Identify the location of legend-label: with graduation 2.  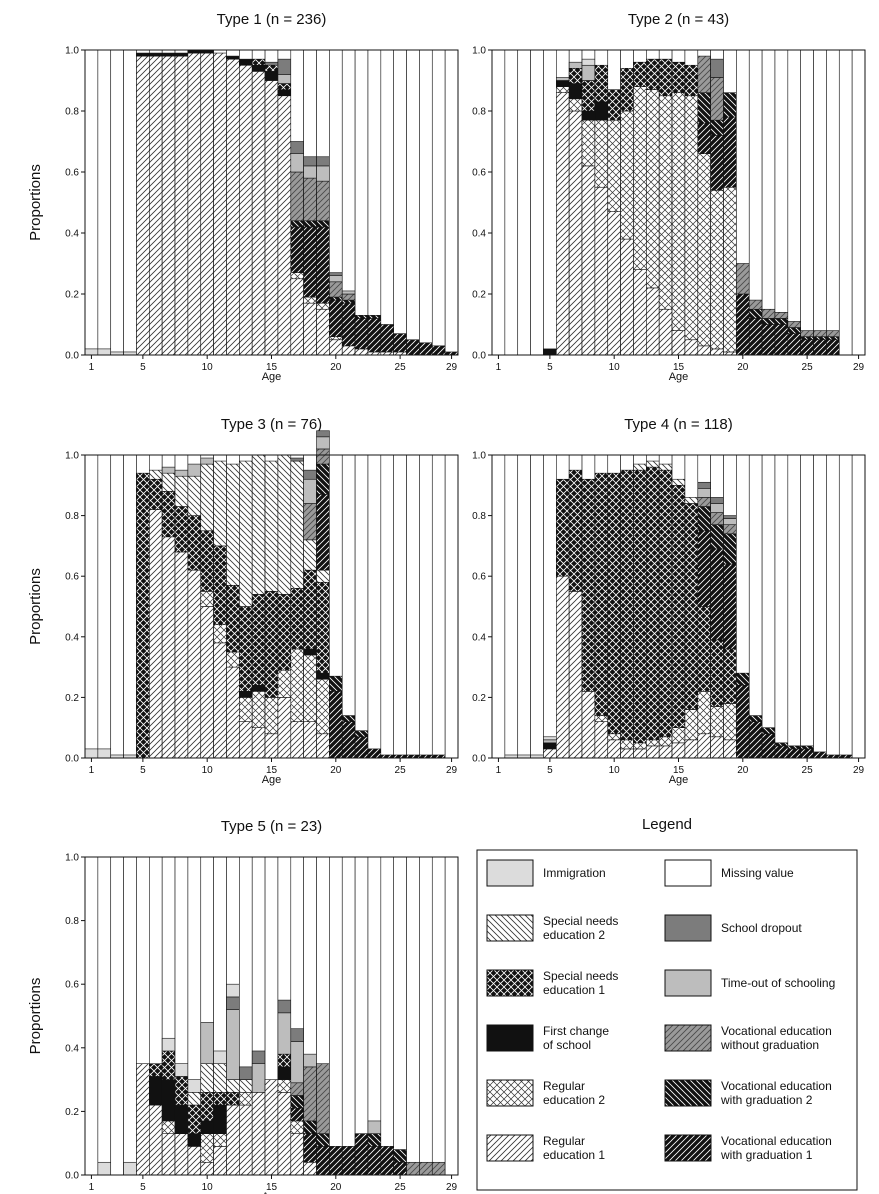
(766, 1100).